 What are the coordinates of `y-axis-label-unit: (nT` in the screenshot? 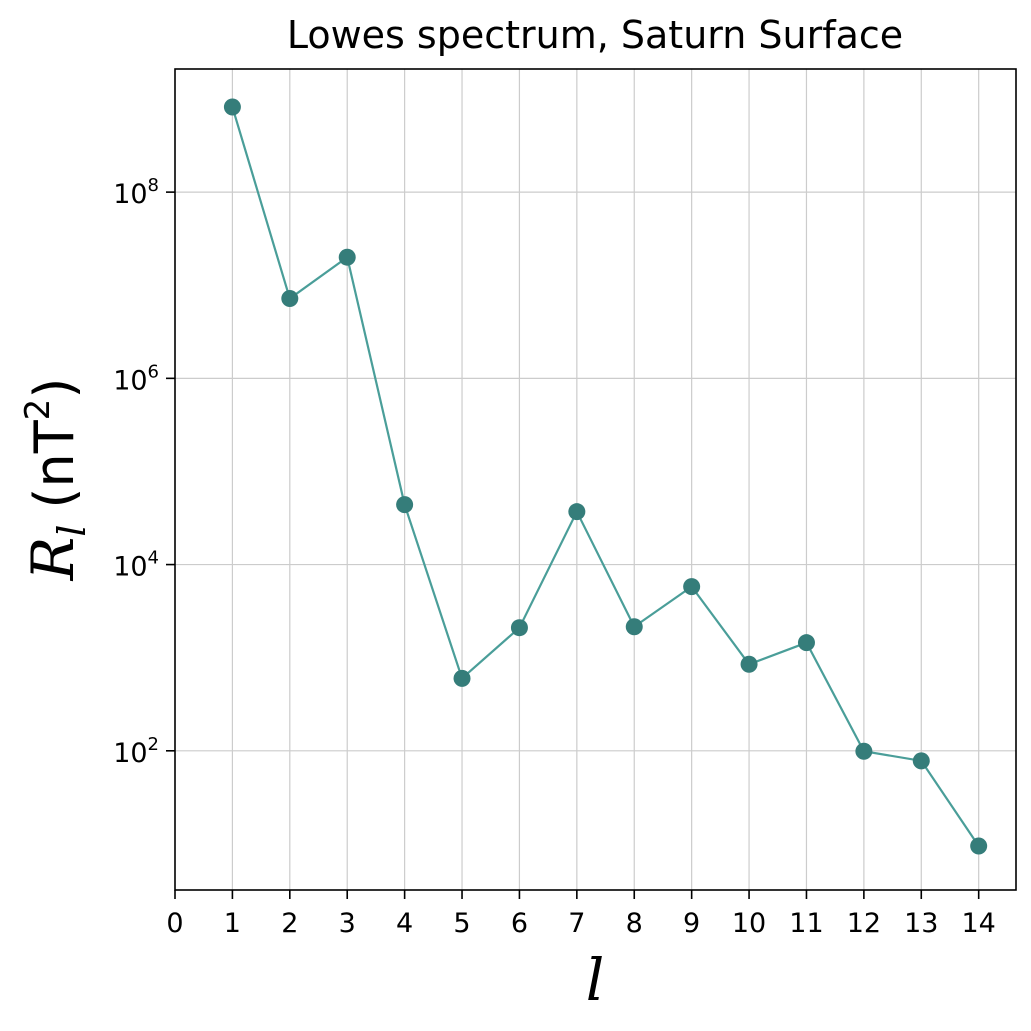 It's located at (54, 463).